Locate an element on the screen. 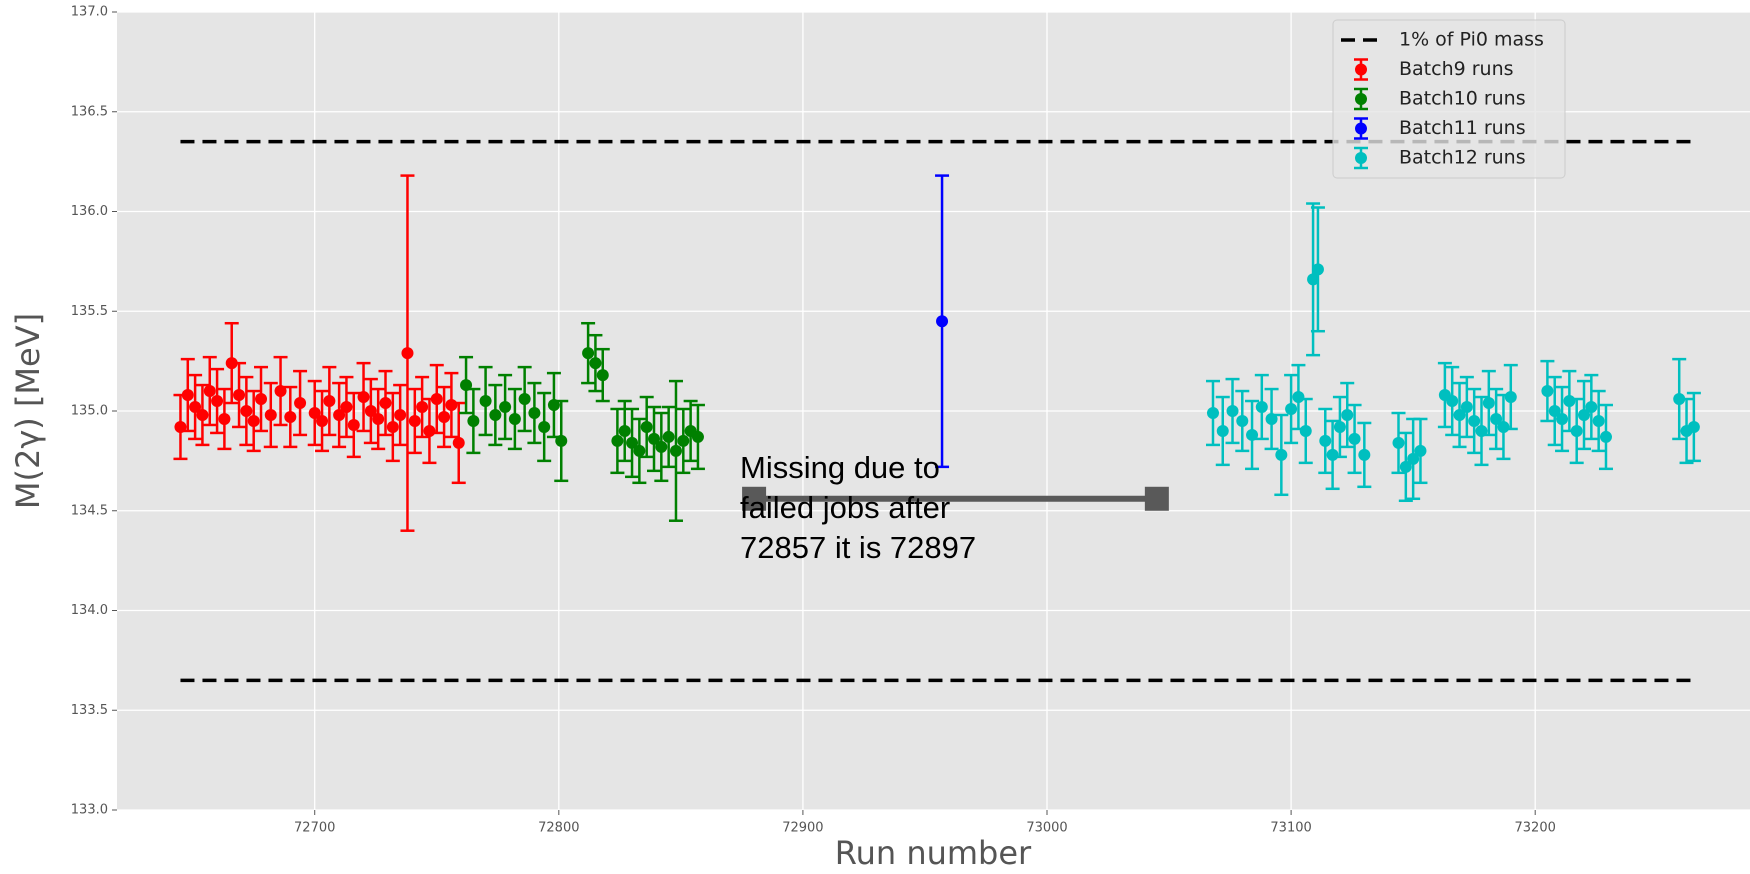 The image size is (1750, 874). legend-label: Batch11 runs is located at coordinates (1462, 128).